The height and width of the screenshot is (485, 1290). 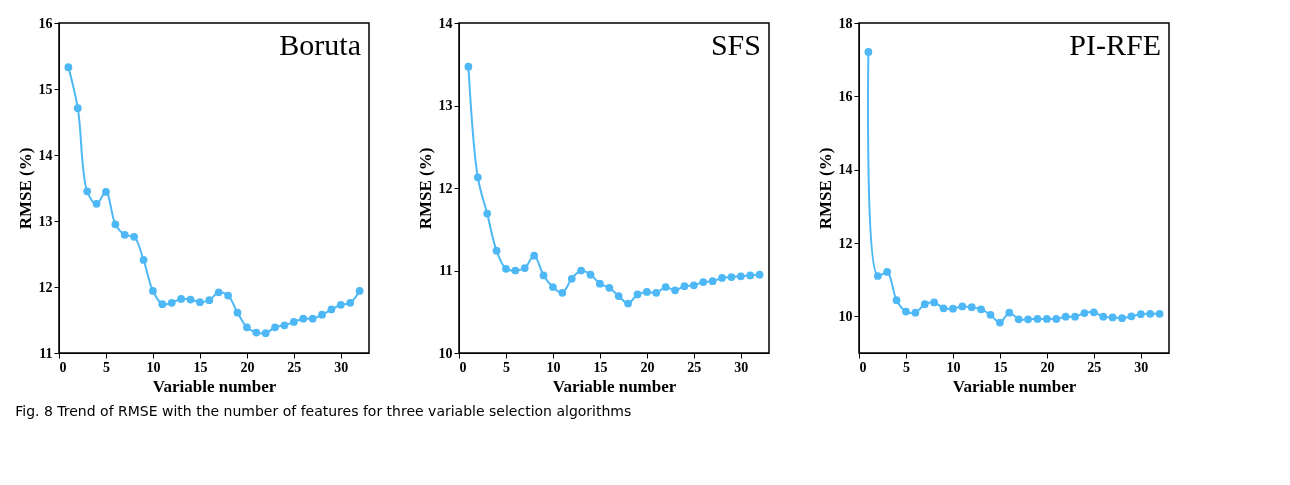 What do you see at coordinates (1115, 44) in the screenshot?
I see `chart-title: PI-RFE` at bounding box center [1115, 44].